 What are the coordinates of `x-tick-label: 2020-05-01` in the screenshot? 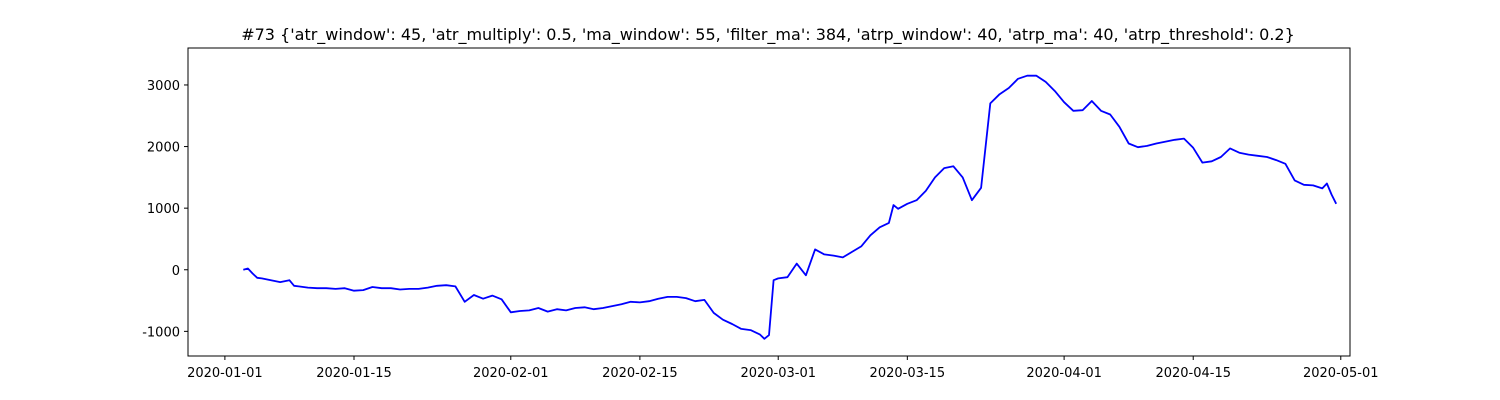 It's located at (1341, 373).